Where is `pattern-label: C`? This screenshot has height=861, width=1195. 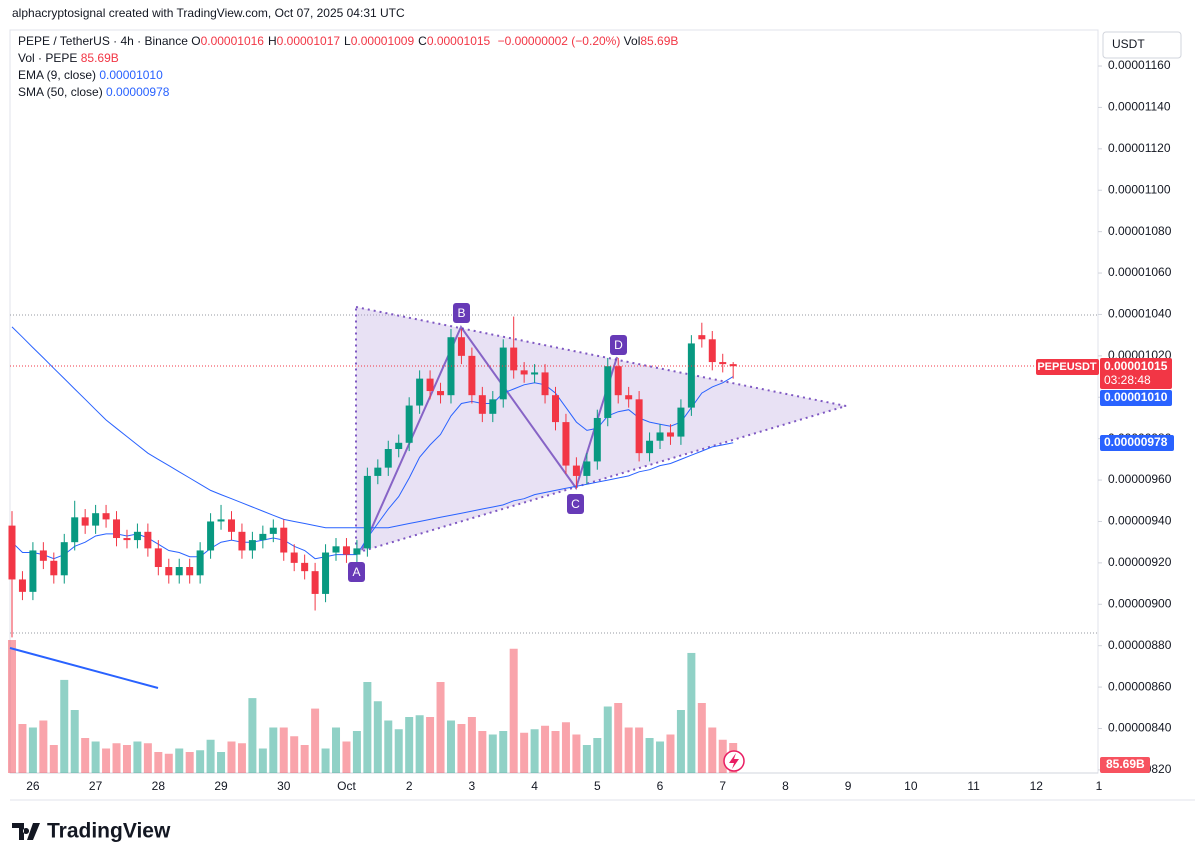 pattern-label: C is located at coordinates (575, 504).